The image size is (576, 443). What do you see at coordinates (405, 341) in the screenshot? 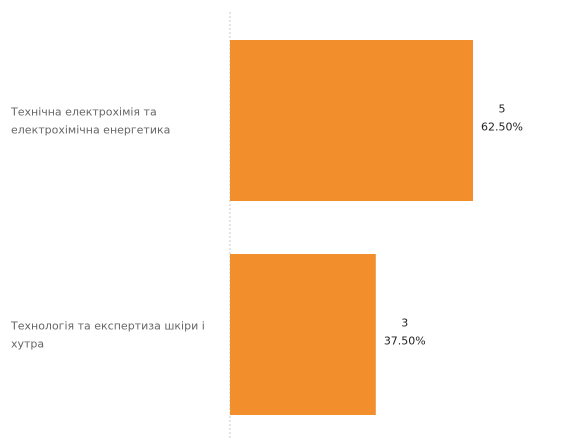
I see `data-label-percent-2: 37.50%` at bounding box center [405, 341].